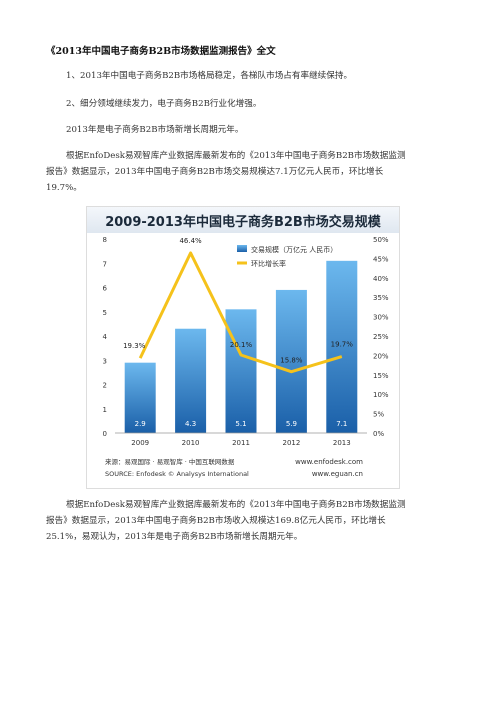 This screenshot has width=496, height=702. What do you see at coordinates (381, 298) in the screenshot?
I see `y-right-tick-label: 35%` at bounding box center [381, 298].